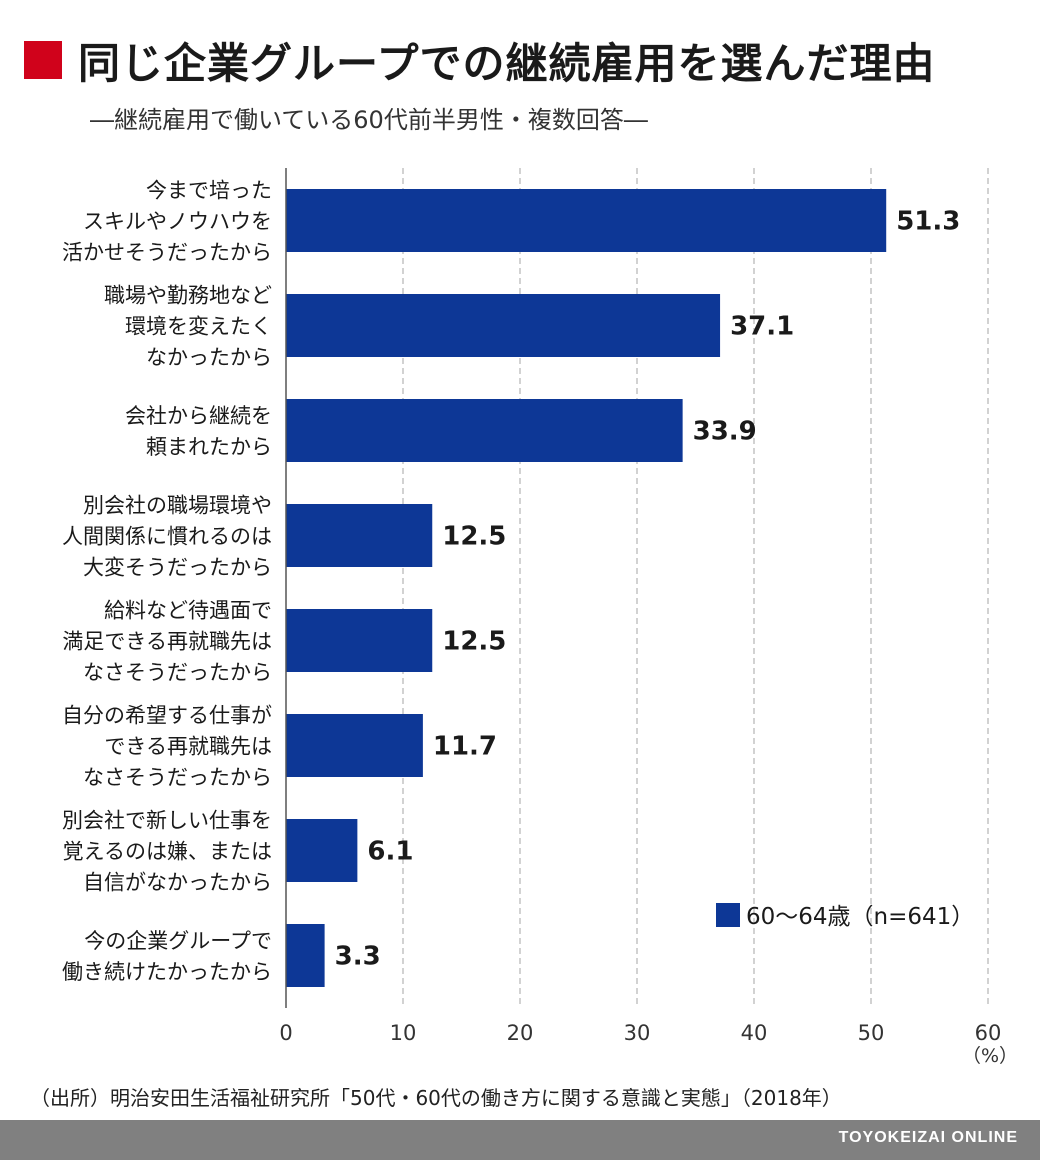 Image resolution: width=1040 pixels, height=1160 pixels. What do you see at coordinates (465, 747) in the screenshot?
I see `value-label: 11.7` at bounding box center [465, 747].